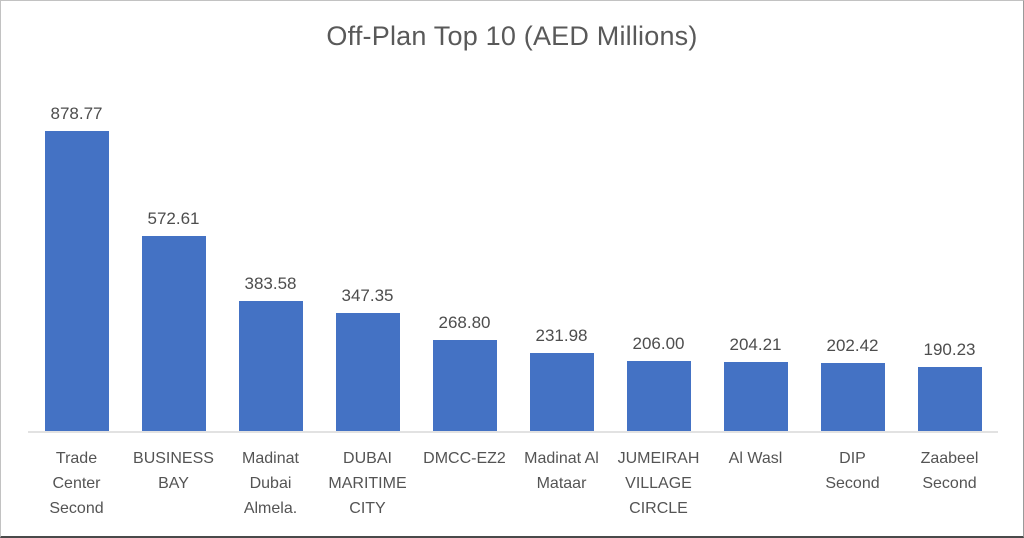 The height and width of the screenshot is (538, 1024). I want to click on bar-column: 268.80, so click(464, 216).